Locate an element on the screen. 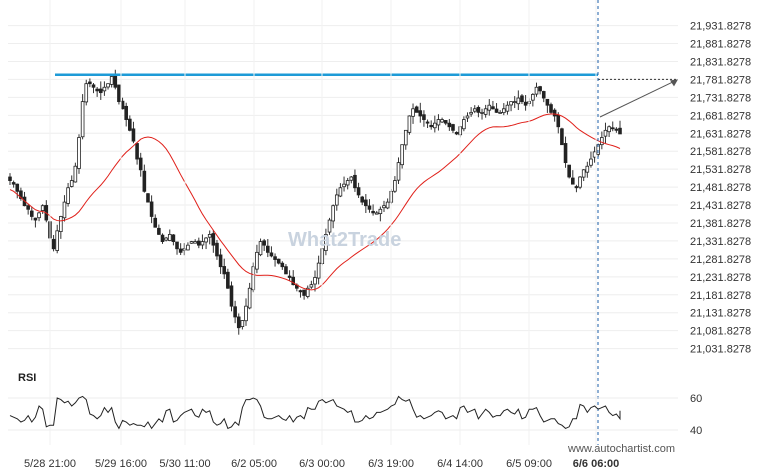  x-tick-label: 6/2 05:00 is located at coordinates (254, 464).